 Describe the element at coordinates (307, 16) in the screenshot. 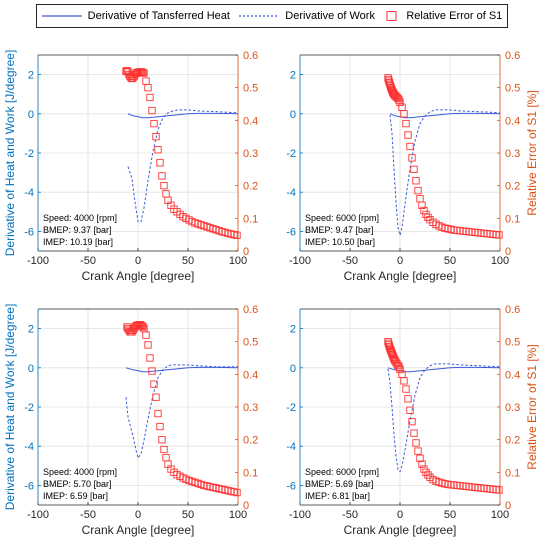

I see `legend-item-work: Derivative of Work` at that location.